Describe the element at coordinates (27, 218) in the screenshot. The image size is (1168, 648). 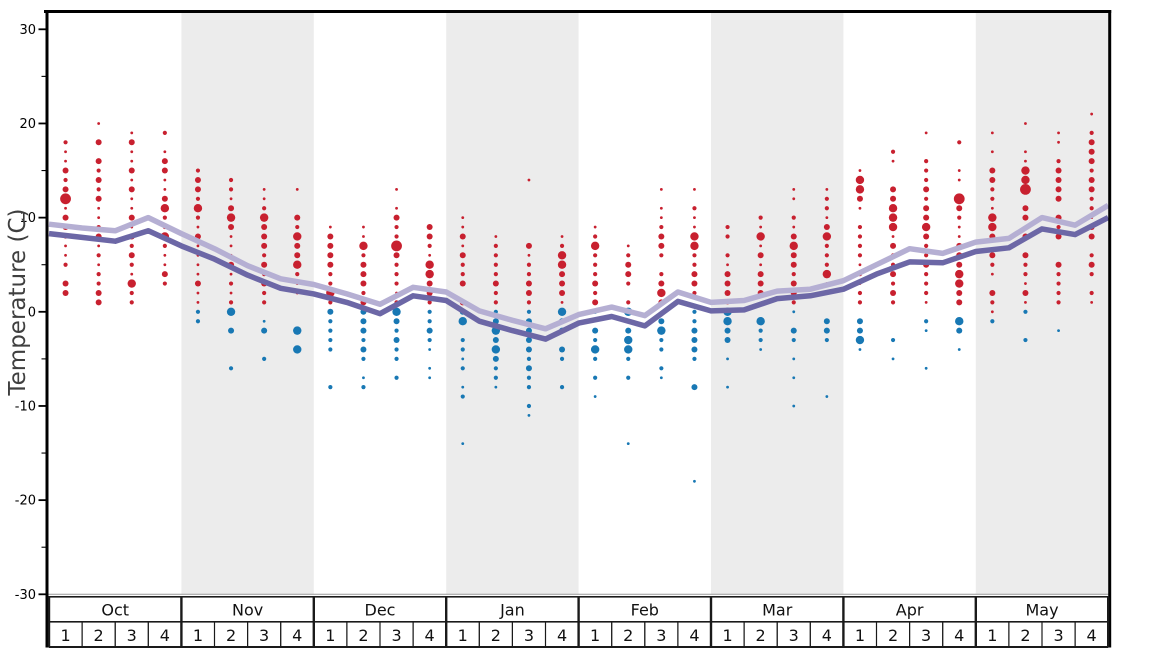
I see `y-tick-label: 10` at that location.